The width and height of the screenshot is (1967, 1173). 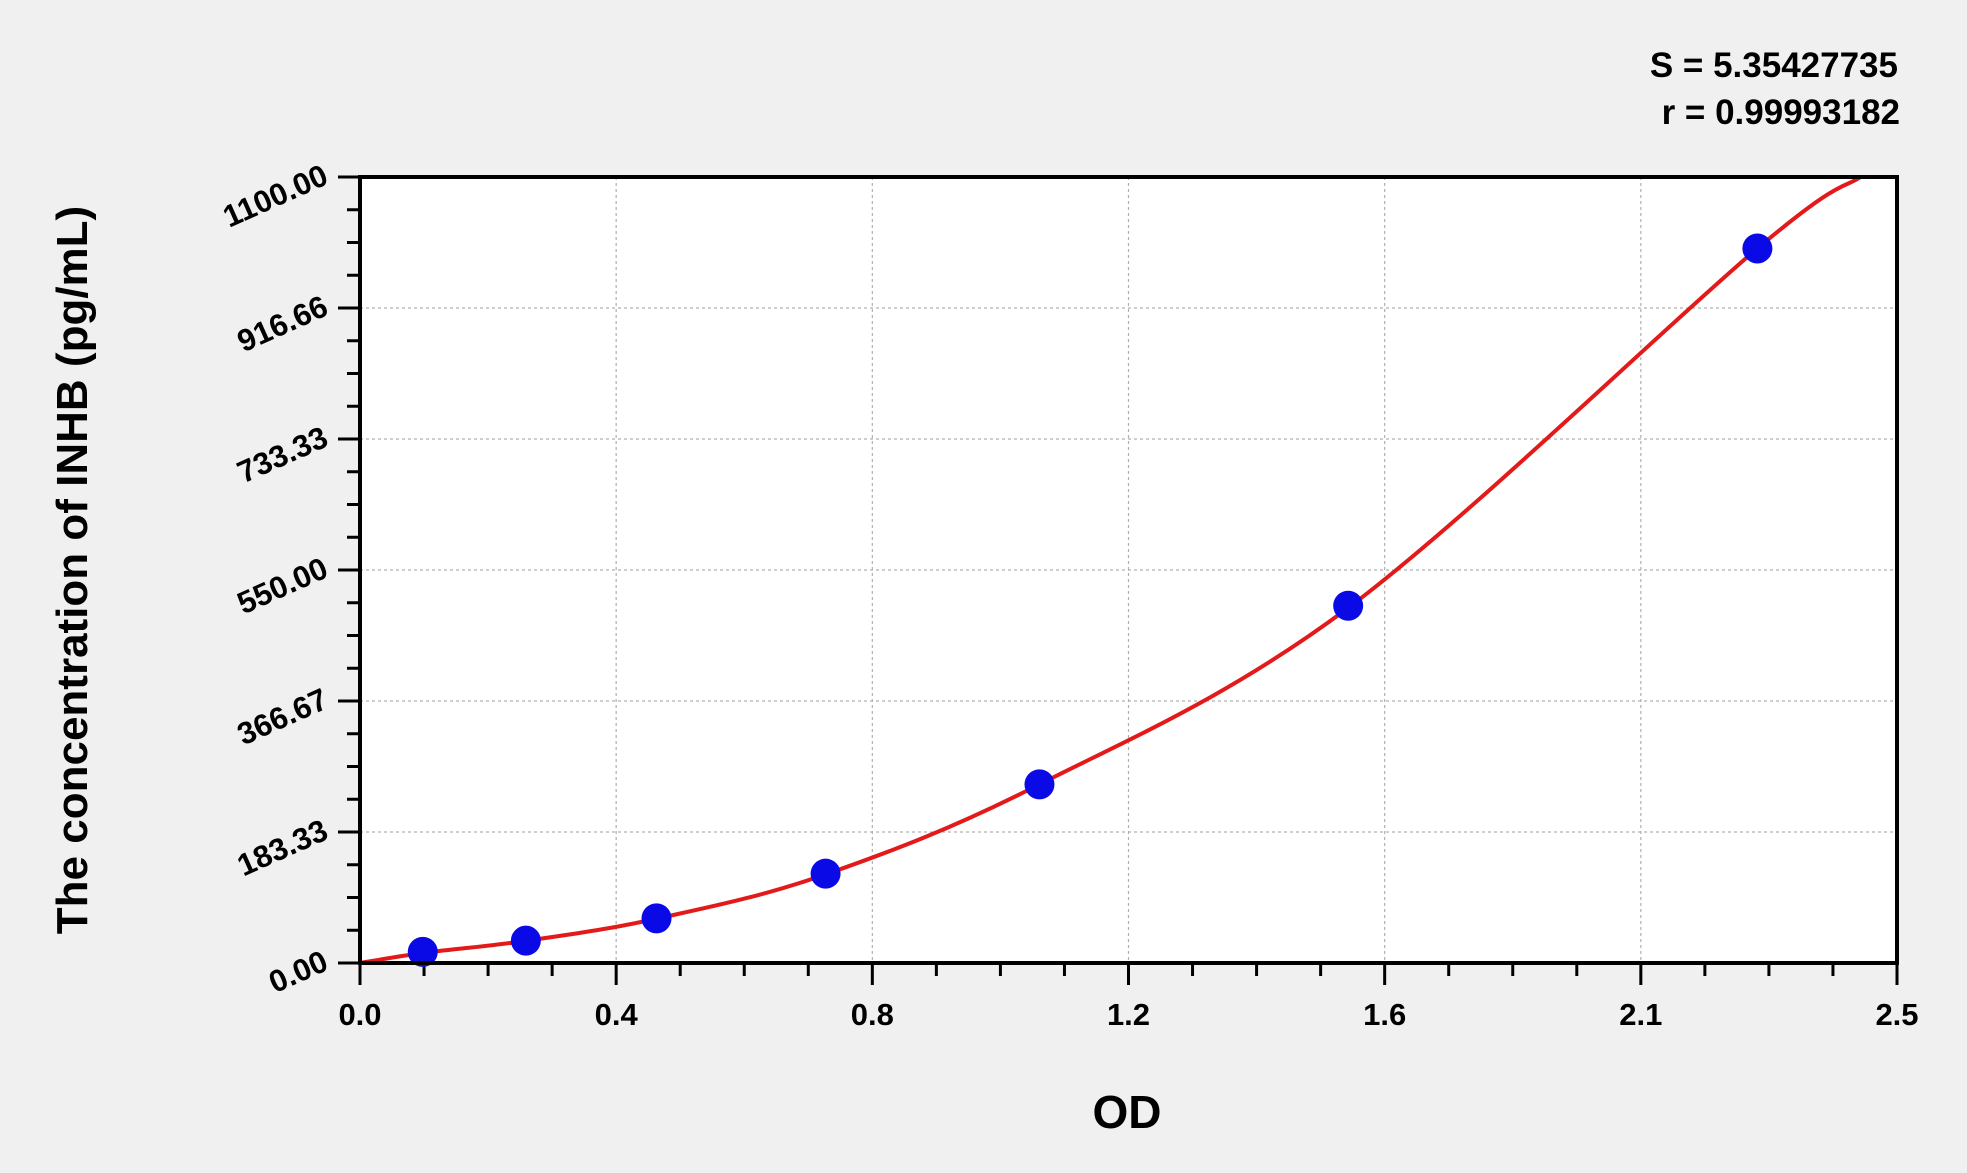 I want to click on x-tick-label: 0.4, so click(x=617, y=1014).